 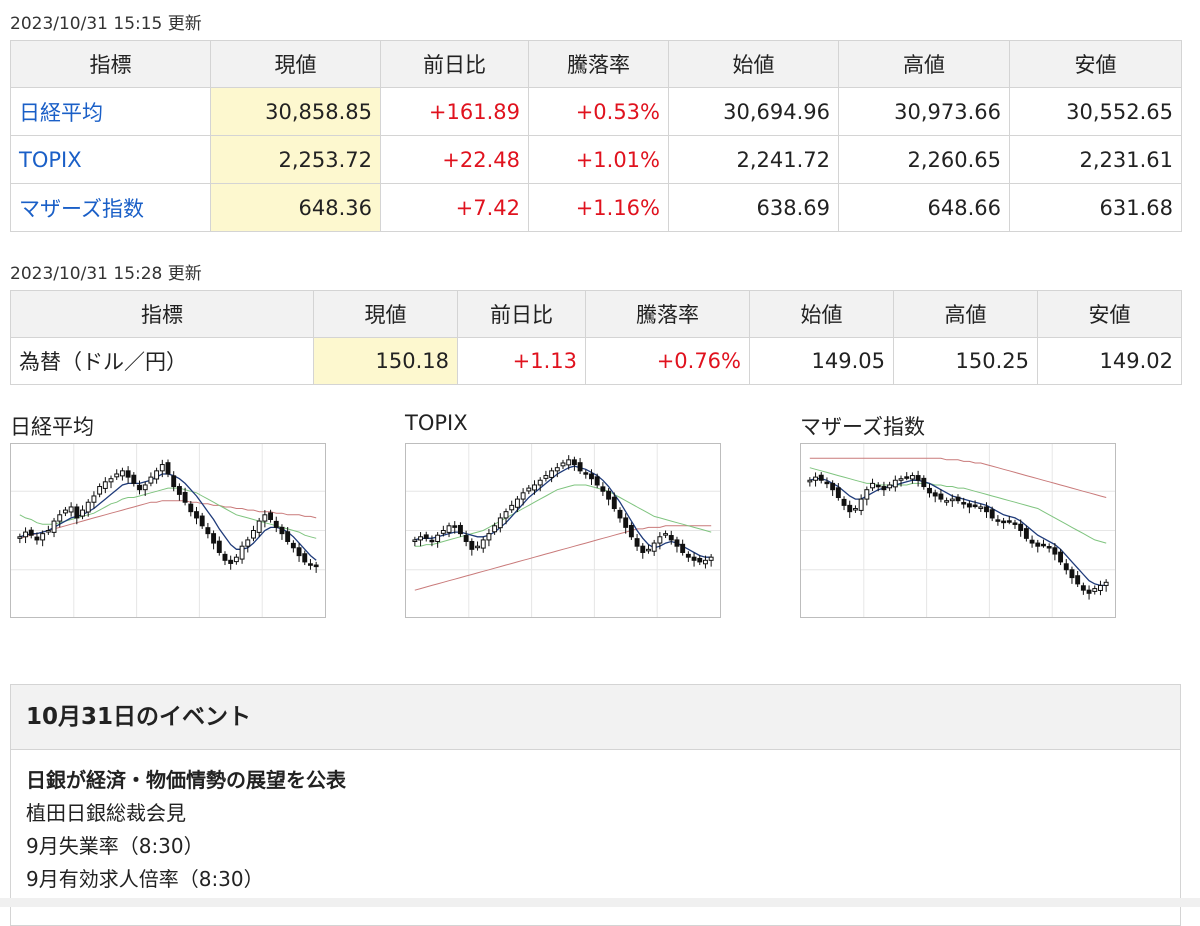 I want to click on topix-low: 2,231.61, so click(x=1095, y=159).